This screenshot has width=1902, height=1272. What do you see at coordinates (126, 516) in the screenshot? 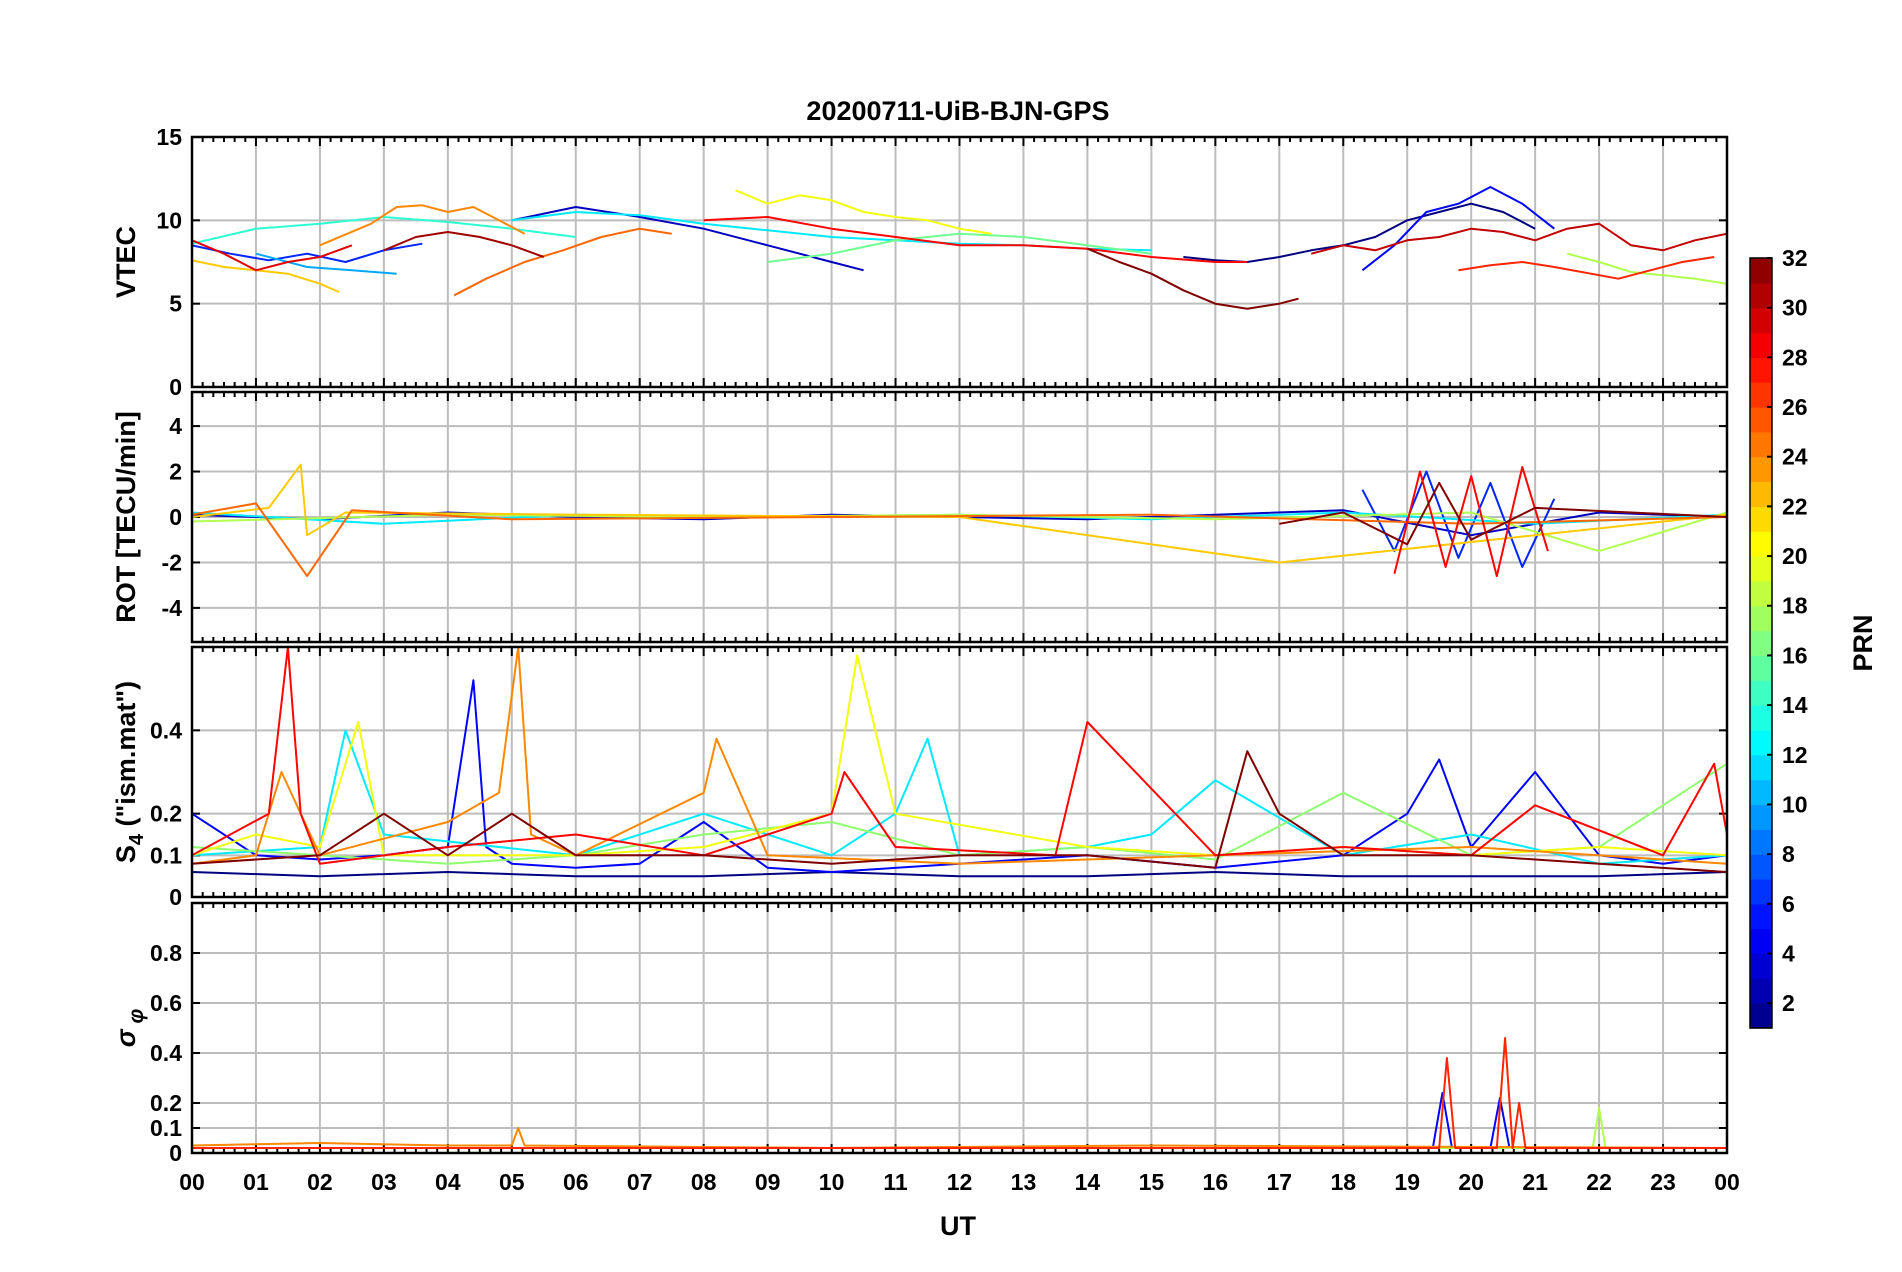
I see `y-axis-label: ROT [TECU/min]` at bounding box center [126, 516].